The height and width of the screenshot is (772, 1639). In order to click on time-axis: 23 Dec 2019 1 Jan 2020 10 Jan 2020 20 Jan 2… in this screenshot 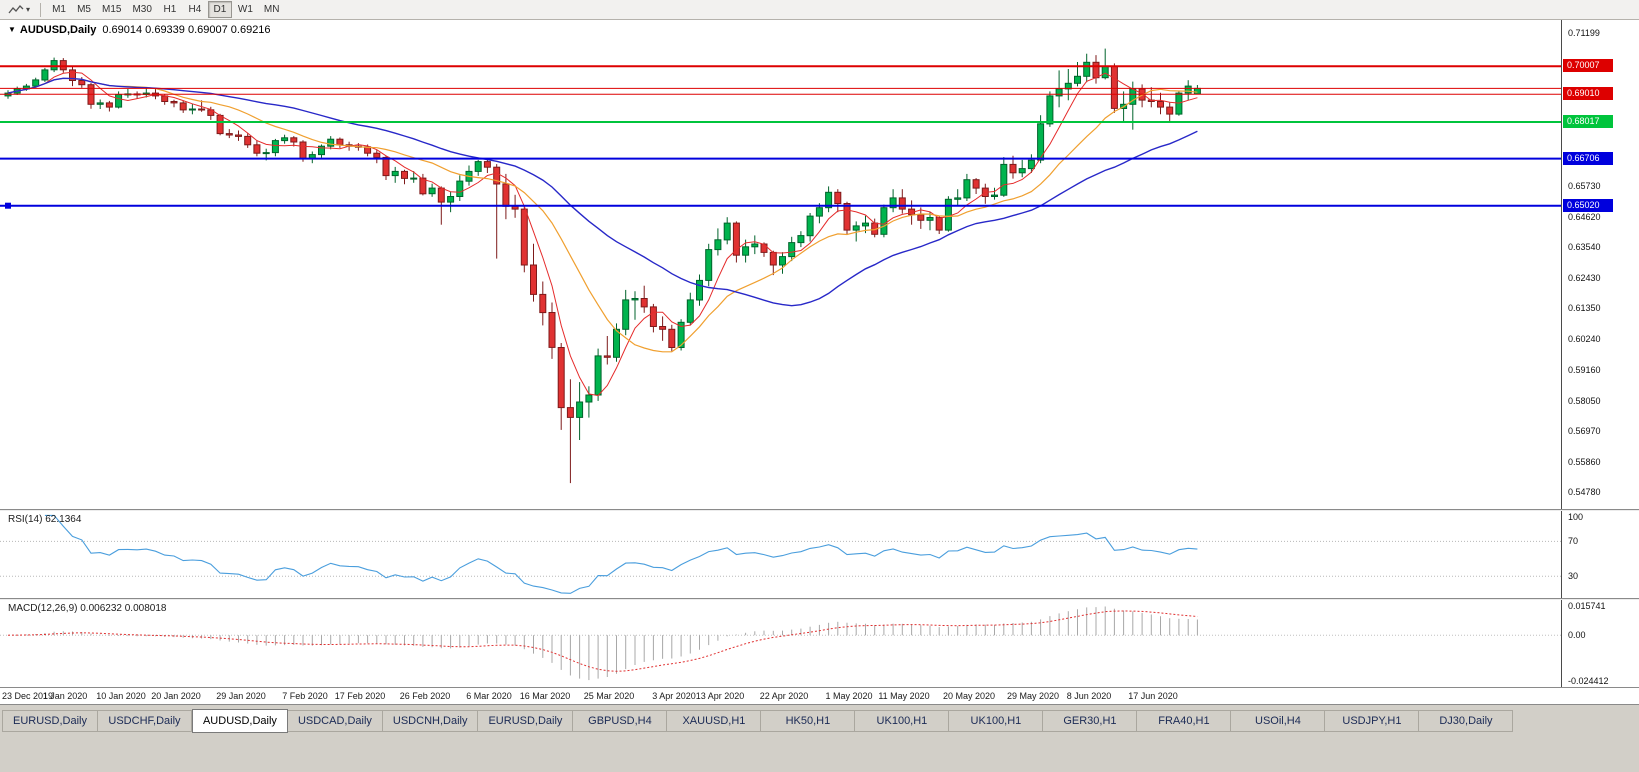, I will do `click(819, 695)`.